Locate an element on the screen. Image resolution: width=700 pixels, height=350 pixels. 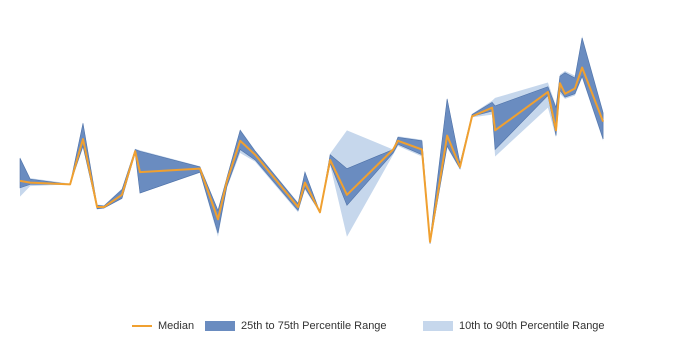
legend-label: 25th to 75th Percentile Range is located at coordinates (314, 326).